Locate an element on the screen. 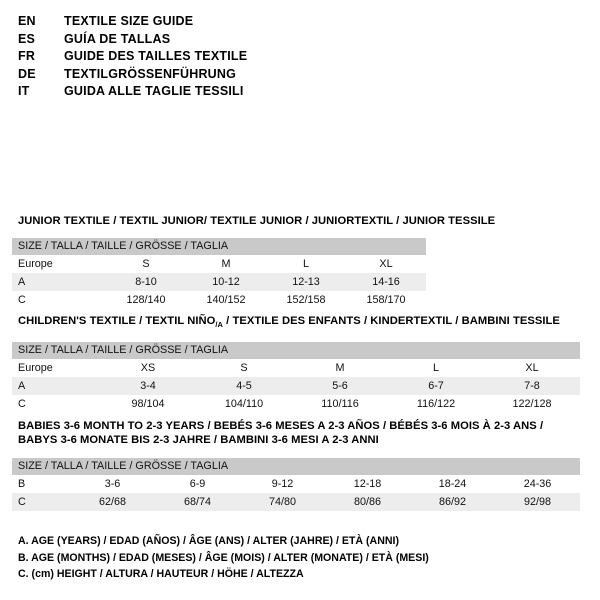  cell-value: 116/122 is located at coordinates (436, 404).